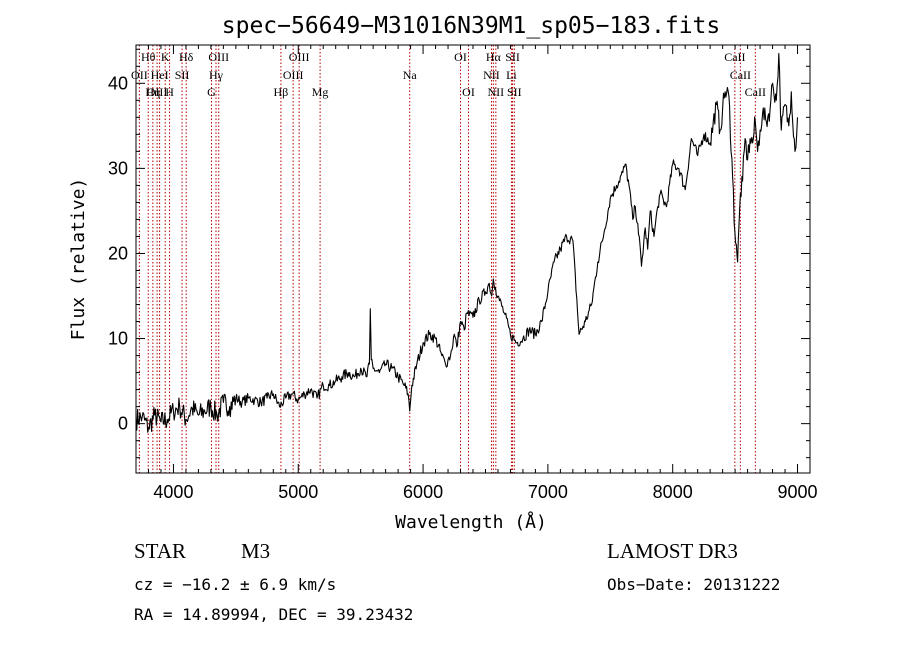 This screenshot has width=900, height=649. I want to click on x-tick-label: 8000, so click(673, 492).